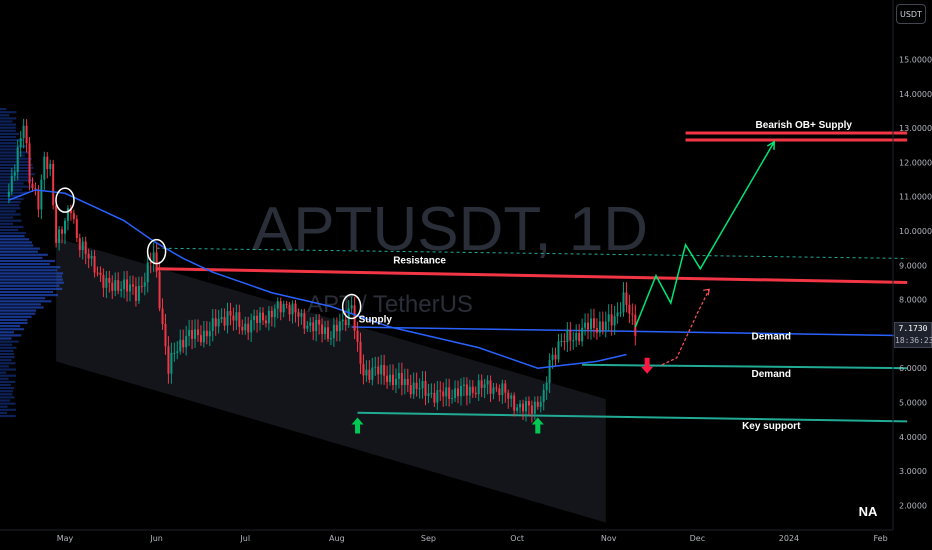 This screenshot has width=932, height=550. I want to click on current-price-badge: 7.1730 18:36:23, so click(913, 335).